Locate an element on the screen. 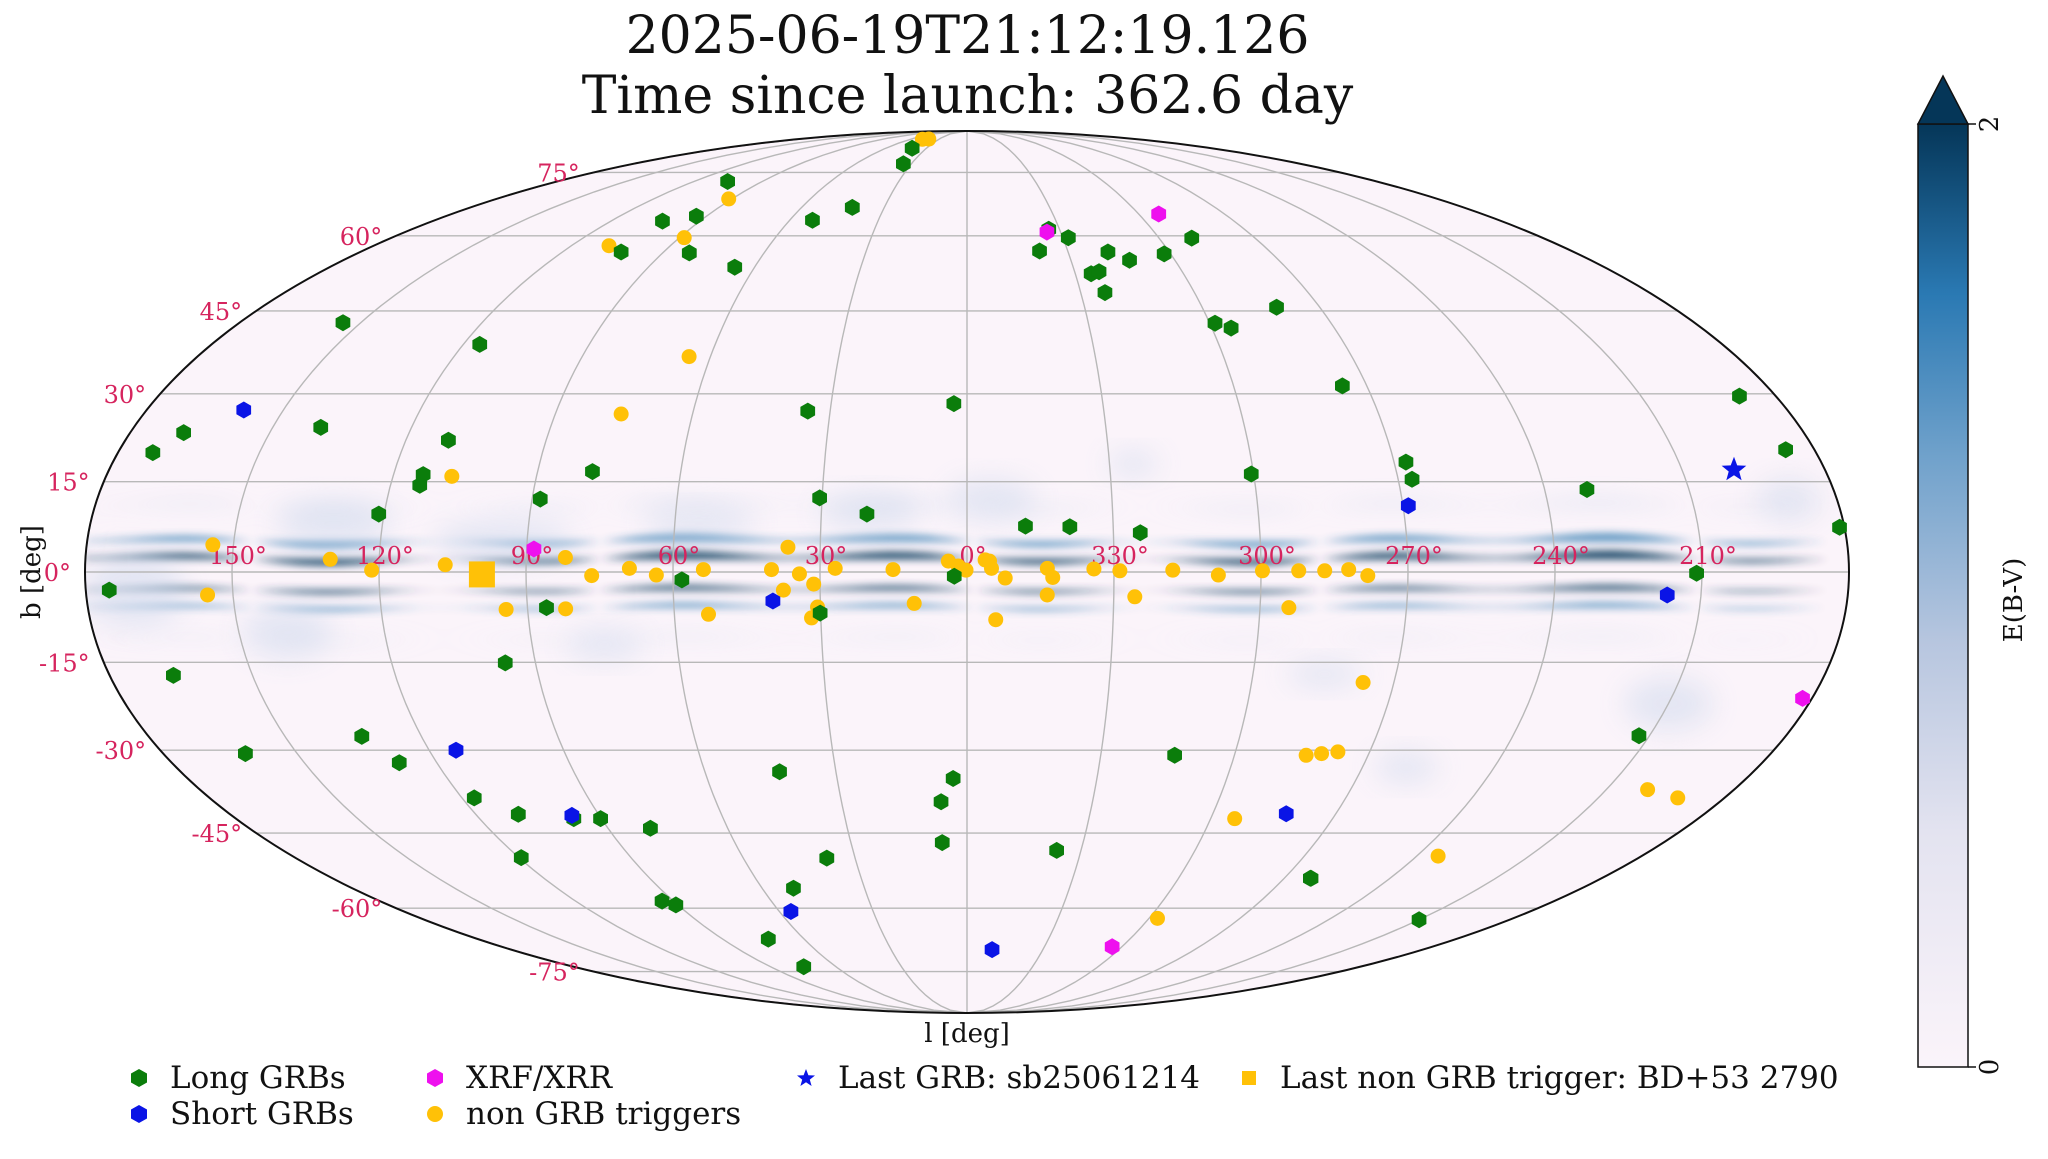  hexagon-marker-icon is located at coordinates (139, 1114).